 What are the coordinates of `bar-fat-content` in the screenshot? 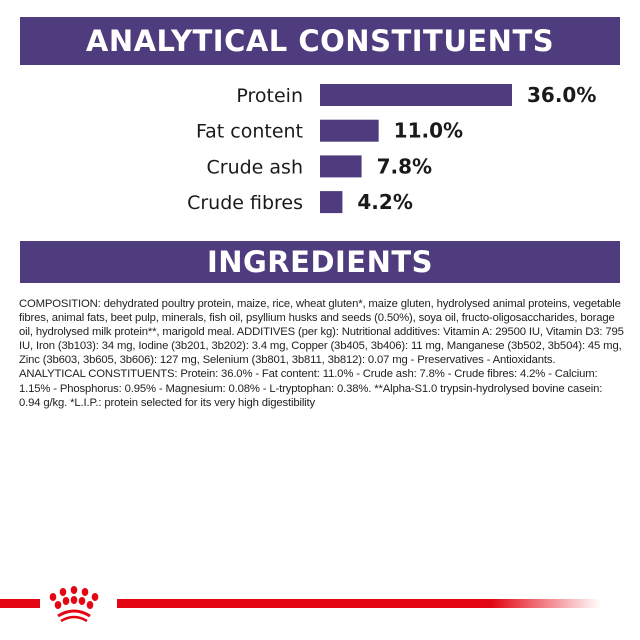 It's located at (349, 130).